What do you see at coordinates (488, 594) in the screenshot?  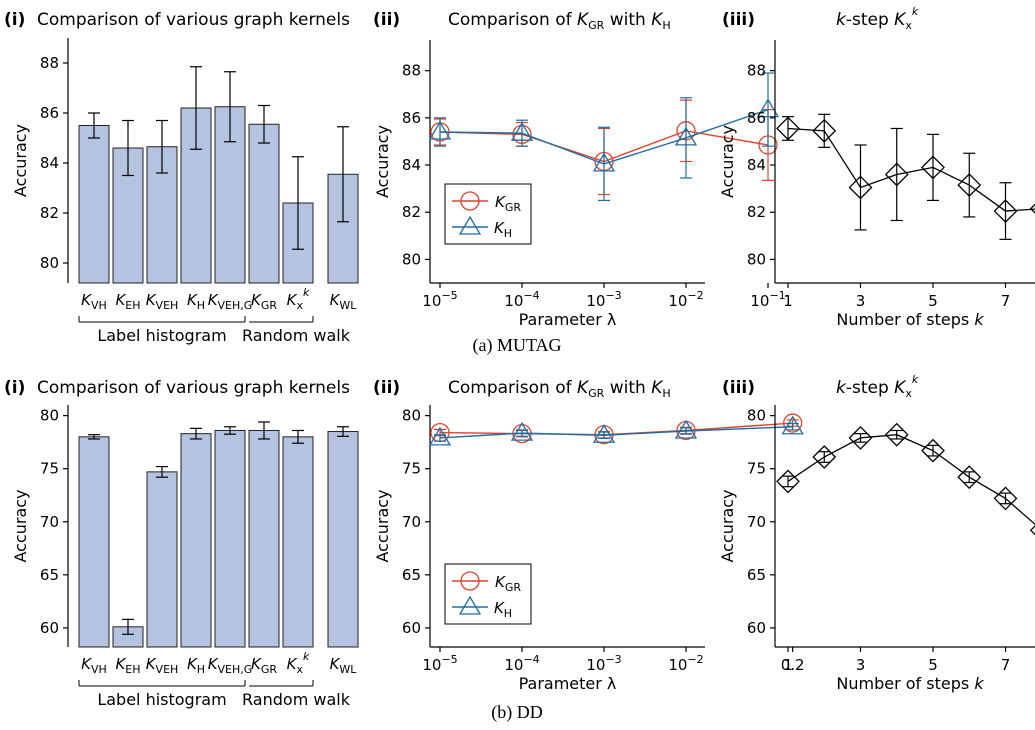 I see `legend-box` at bounding box center [488, 594].